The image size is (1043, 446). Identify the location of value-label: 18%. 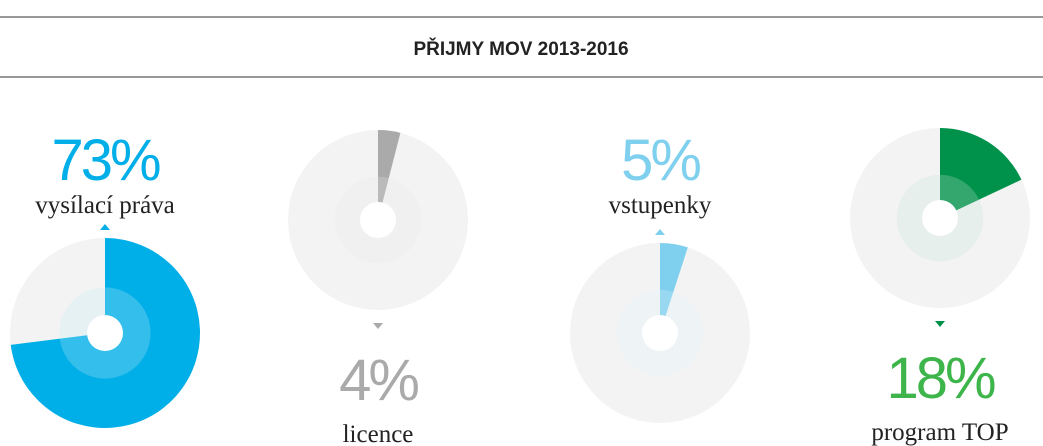
(940, 378).